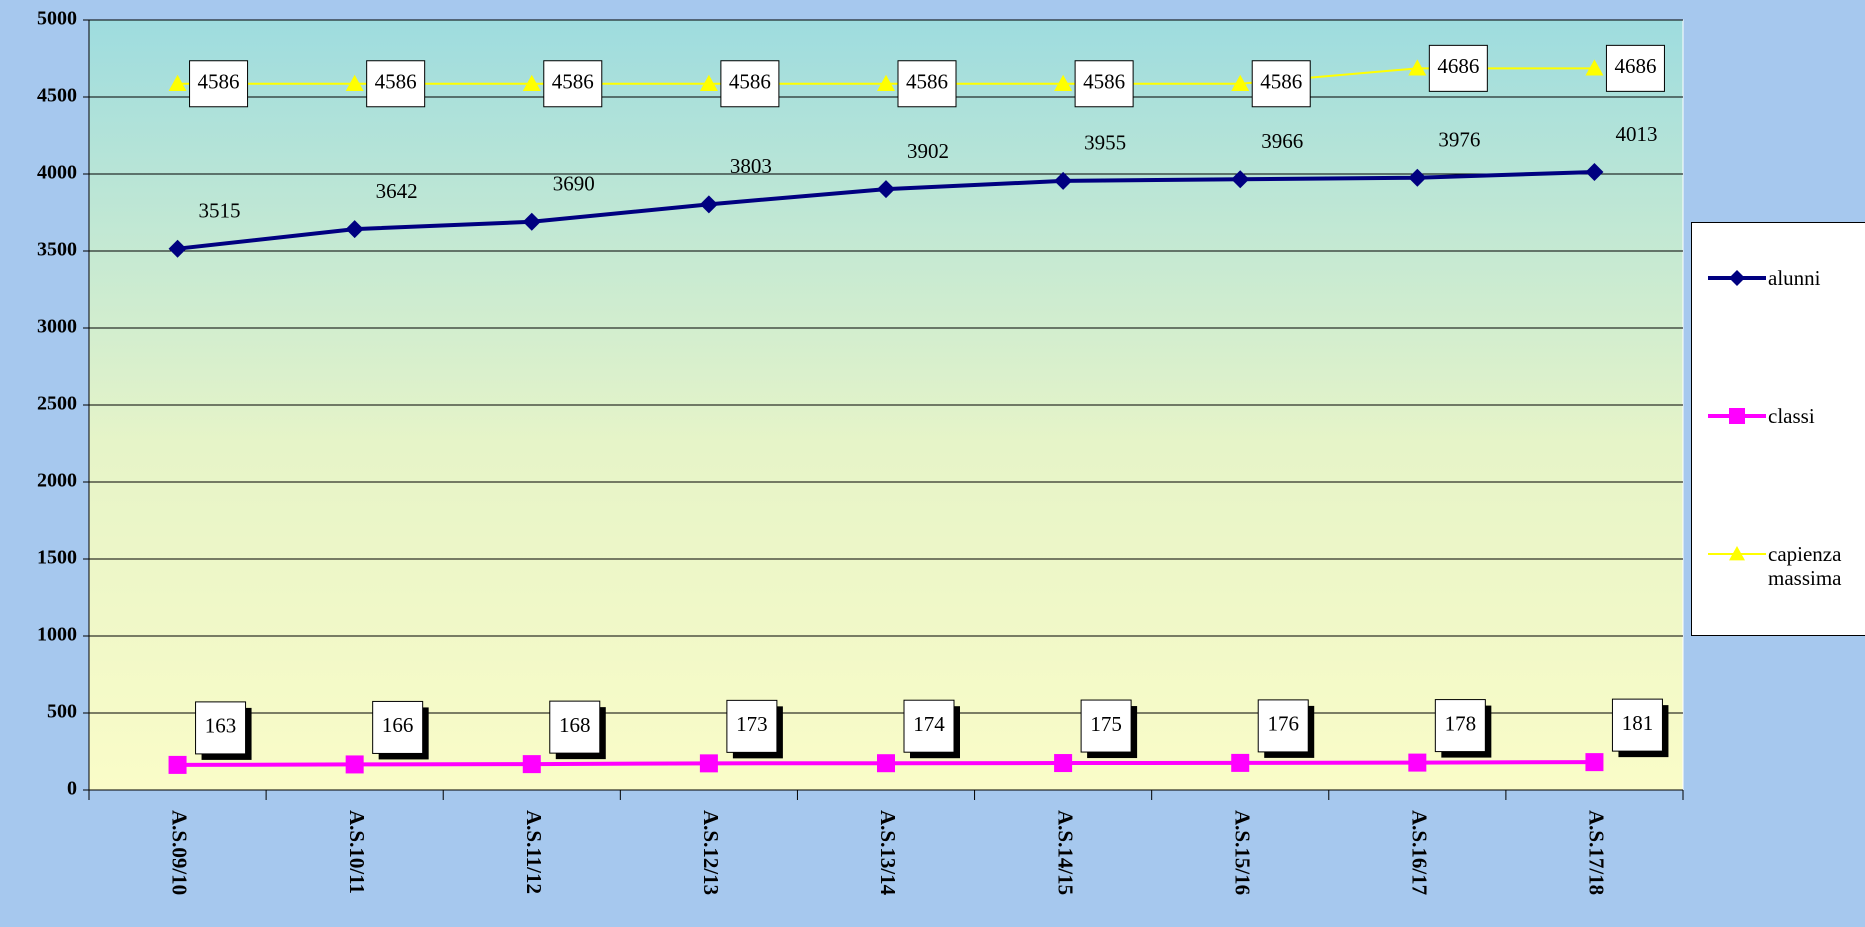 Image resolution: width=1865 pixels, height=927 pixels. I want to click on legend-label: alunni, so click(1794, 278).